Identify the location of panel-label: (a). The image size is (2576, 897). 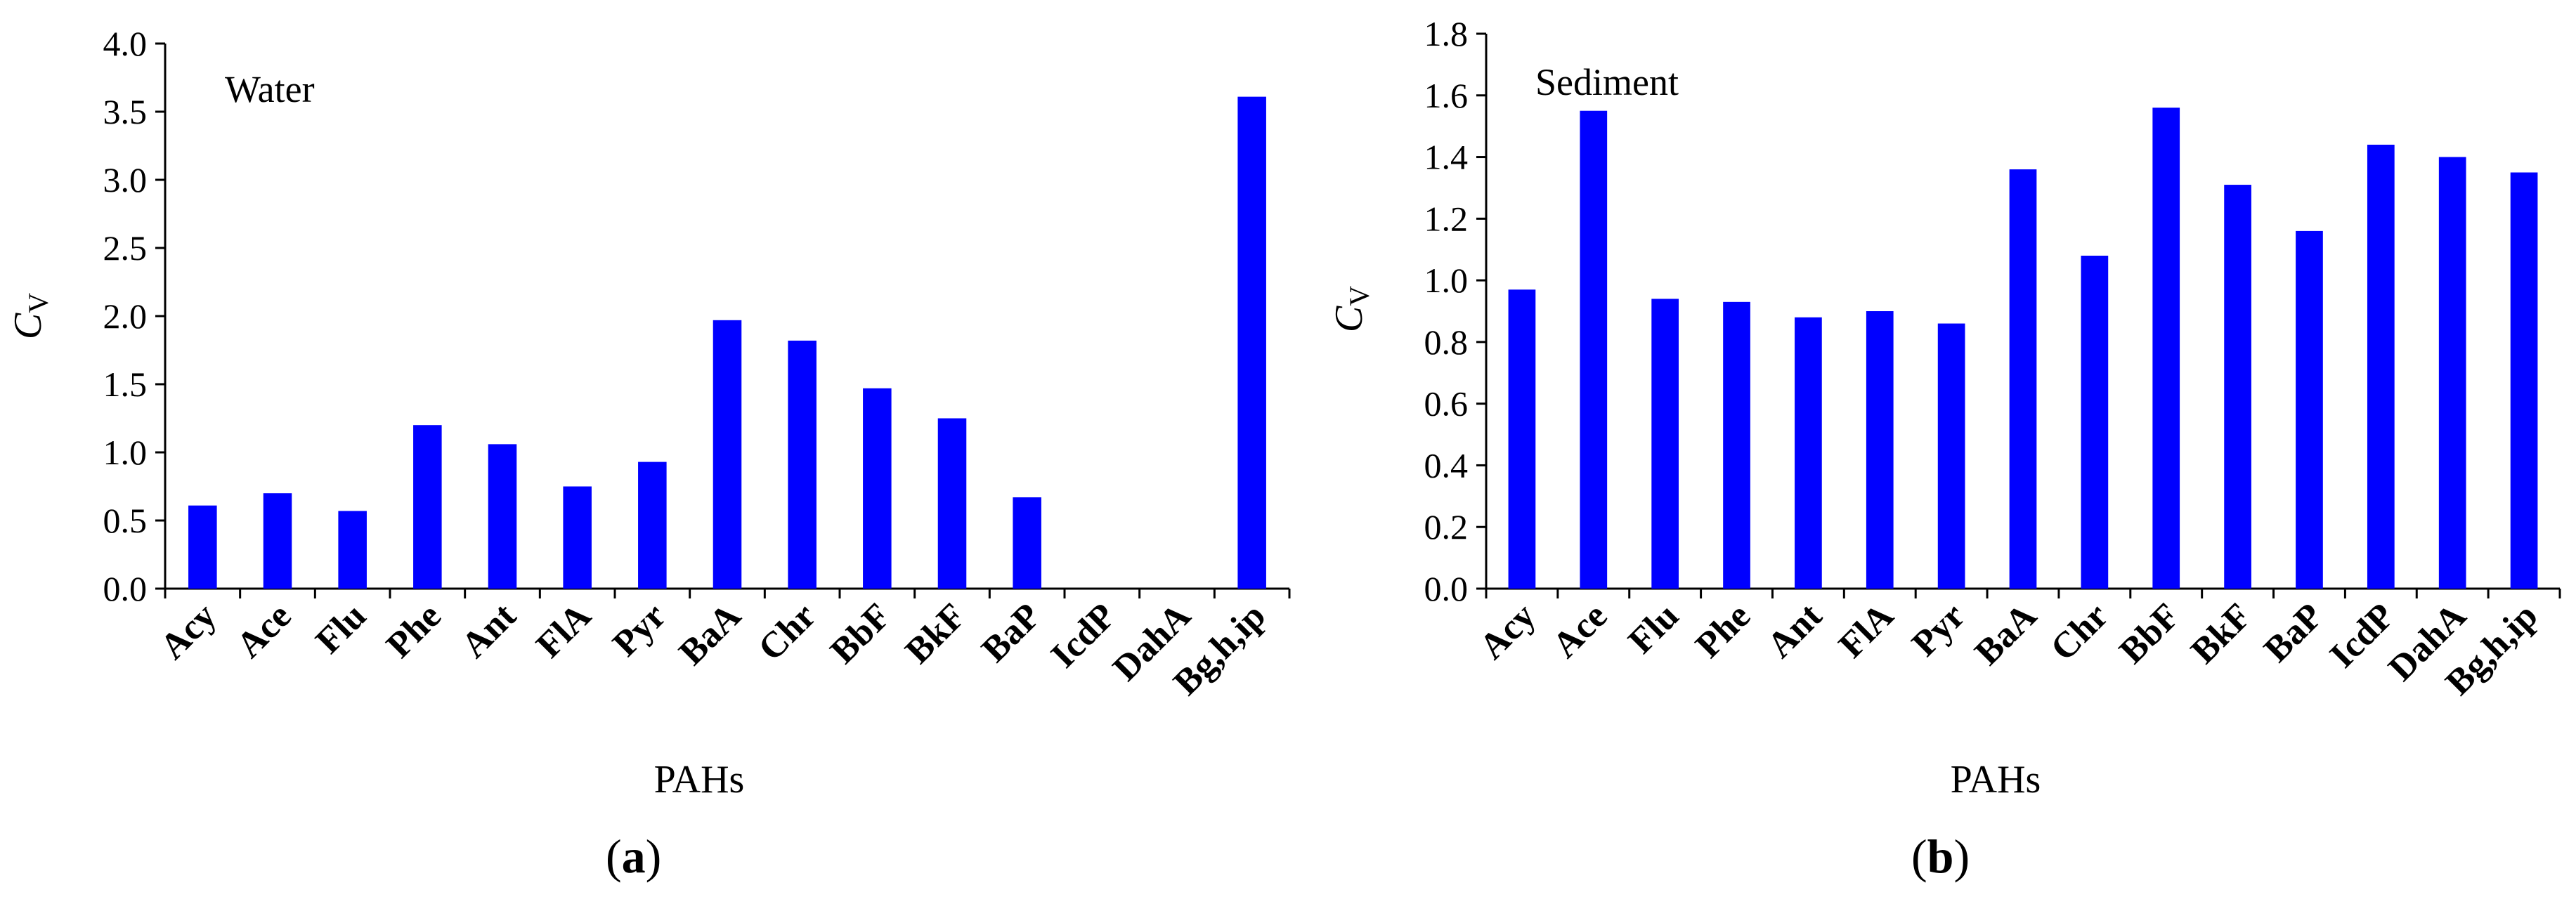
(633, 857).